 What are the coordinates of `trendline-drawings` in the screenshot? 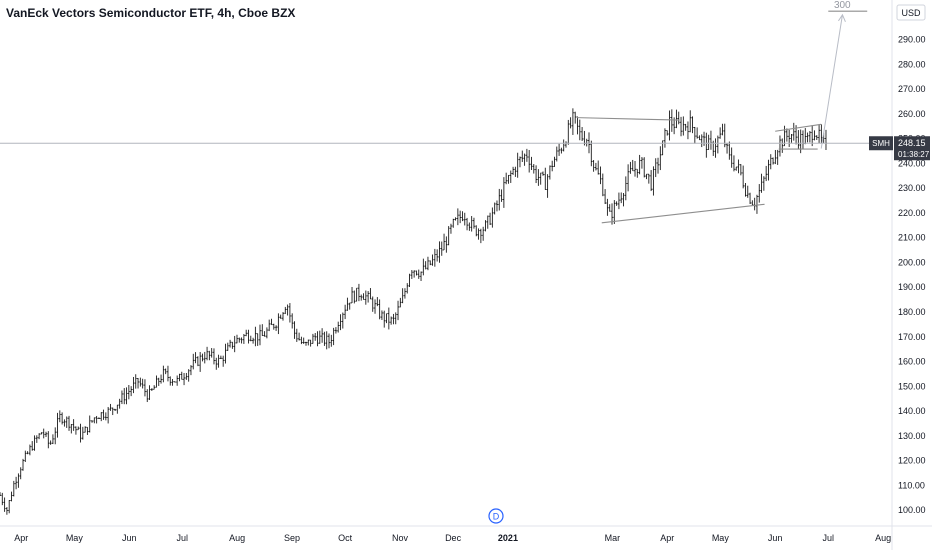 It's located at (722, 117).